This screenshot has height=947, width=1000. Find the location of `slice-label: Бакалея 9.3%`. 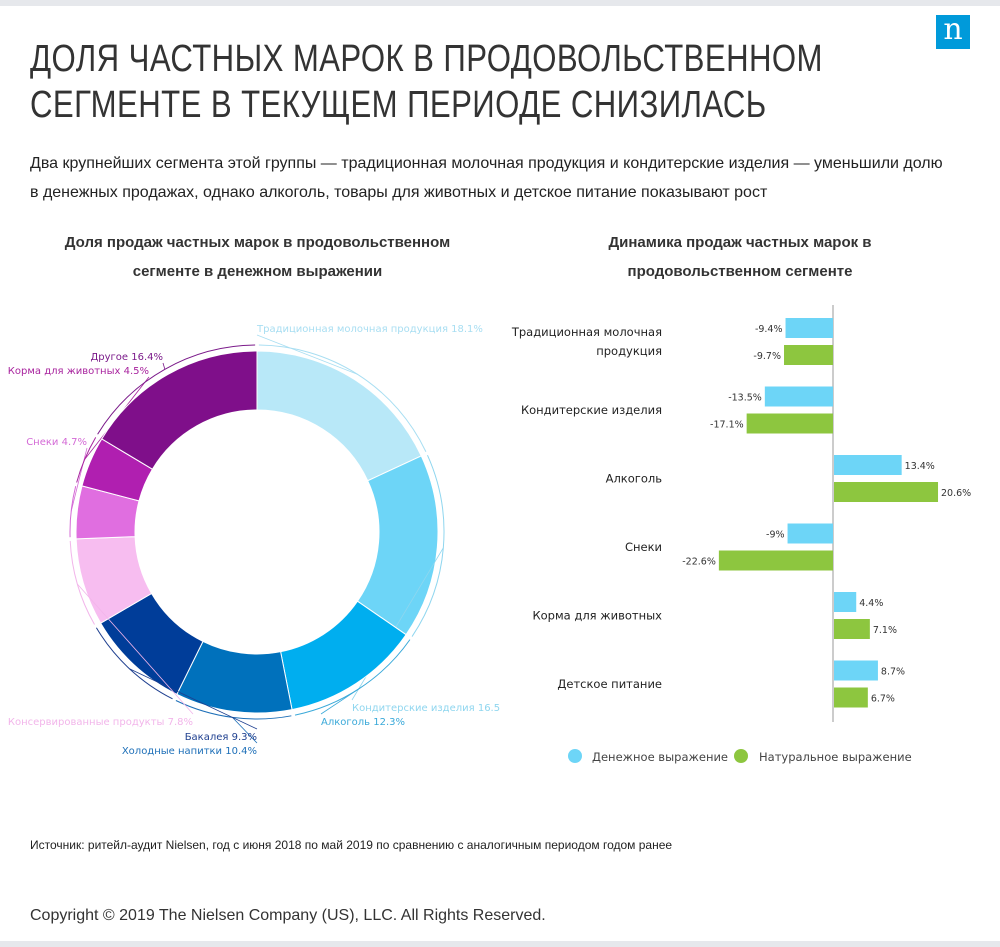

slice-label: Бакалея 9.3% is located at coordinates (221, 737).